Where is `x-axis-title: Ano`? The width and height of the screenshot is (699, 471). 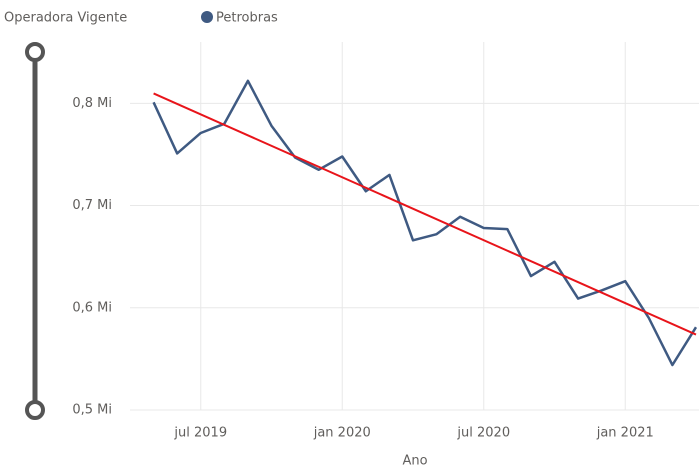
x-axis-title: Ano is located at coordinates (414, 461).